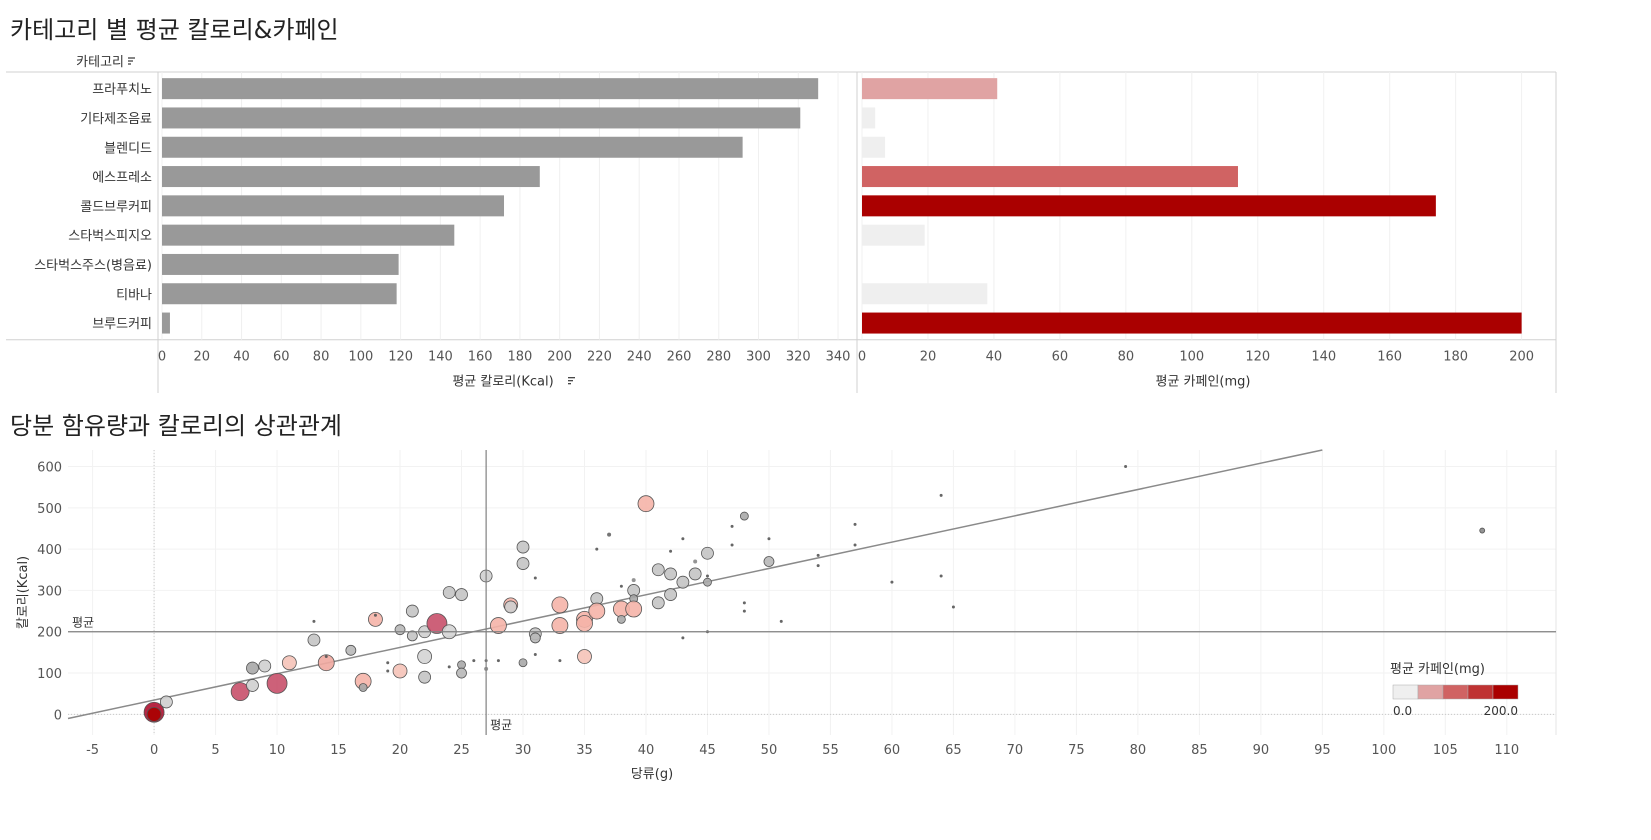 This screenshot has width=1651, height=840. Describe the element at coordinates (679, 357) in the screenshot. I see `tick-label: 260` at that location.